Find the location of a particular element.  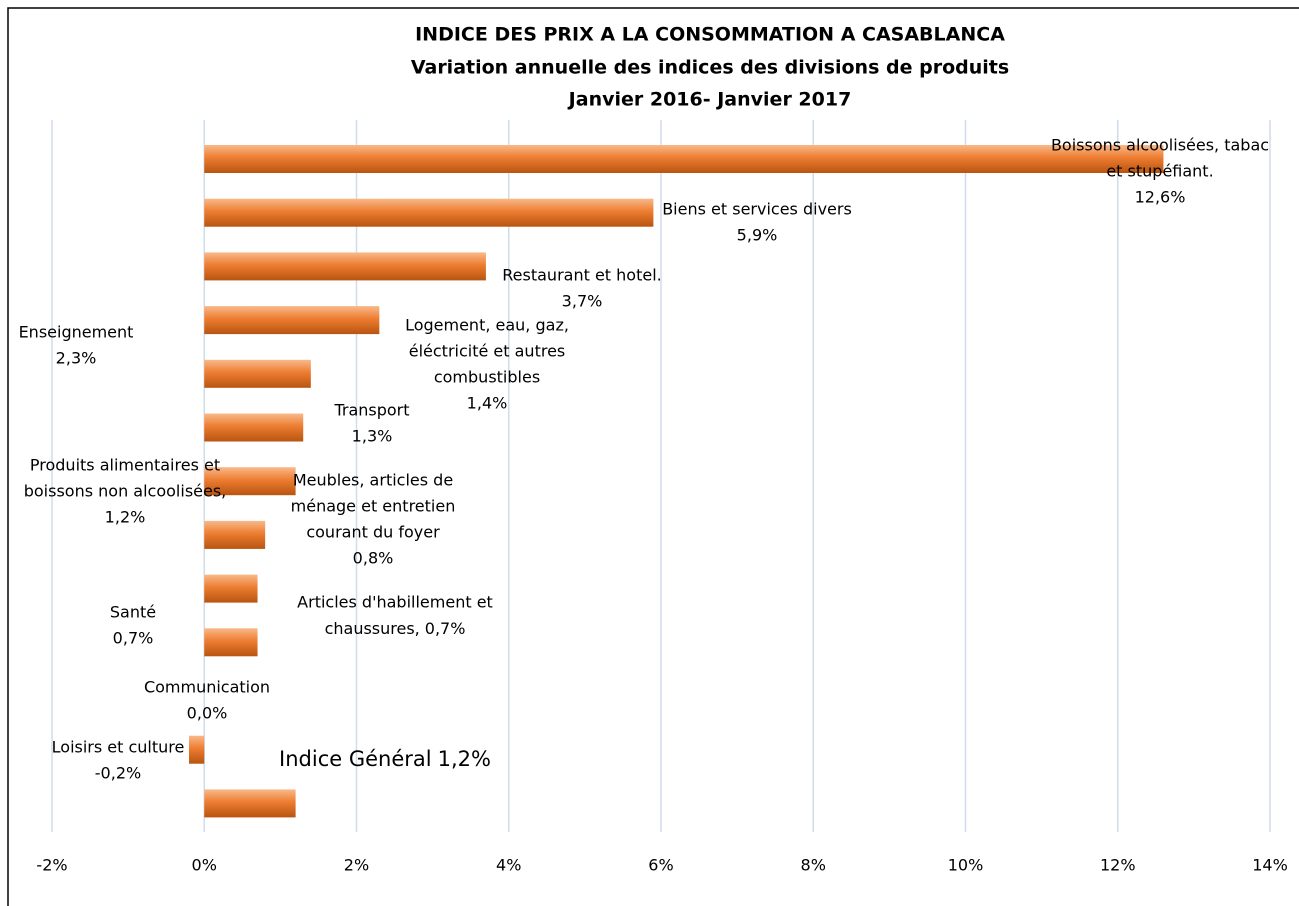

data-label: chaussures, 0,7% is located at coordinates (395, 628).